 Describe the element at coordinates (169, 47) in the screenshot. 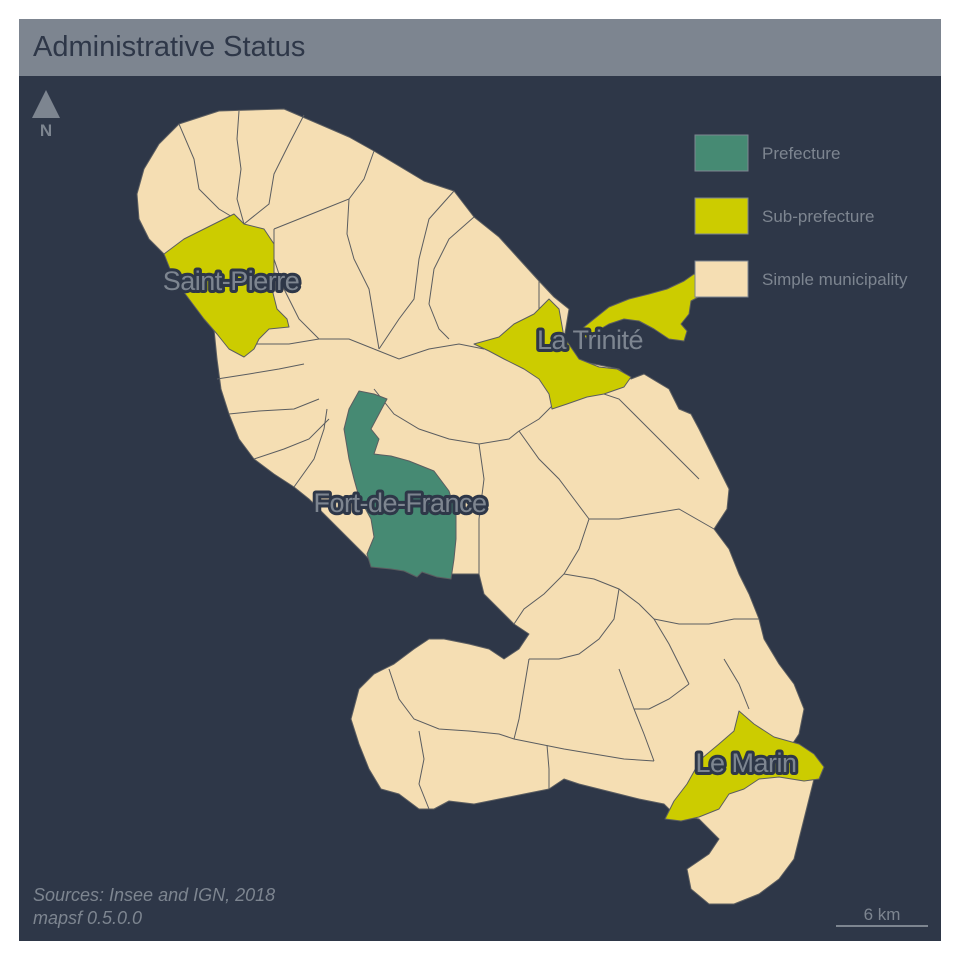

I see `map-title: Administrative Status` at that location.